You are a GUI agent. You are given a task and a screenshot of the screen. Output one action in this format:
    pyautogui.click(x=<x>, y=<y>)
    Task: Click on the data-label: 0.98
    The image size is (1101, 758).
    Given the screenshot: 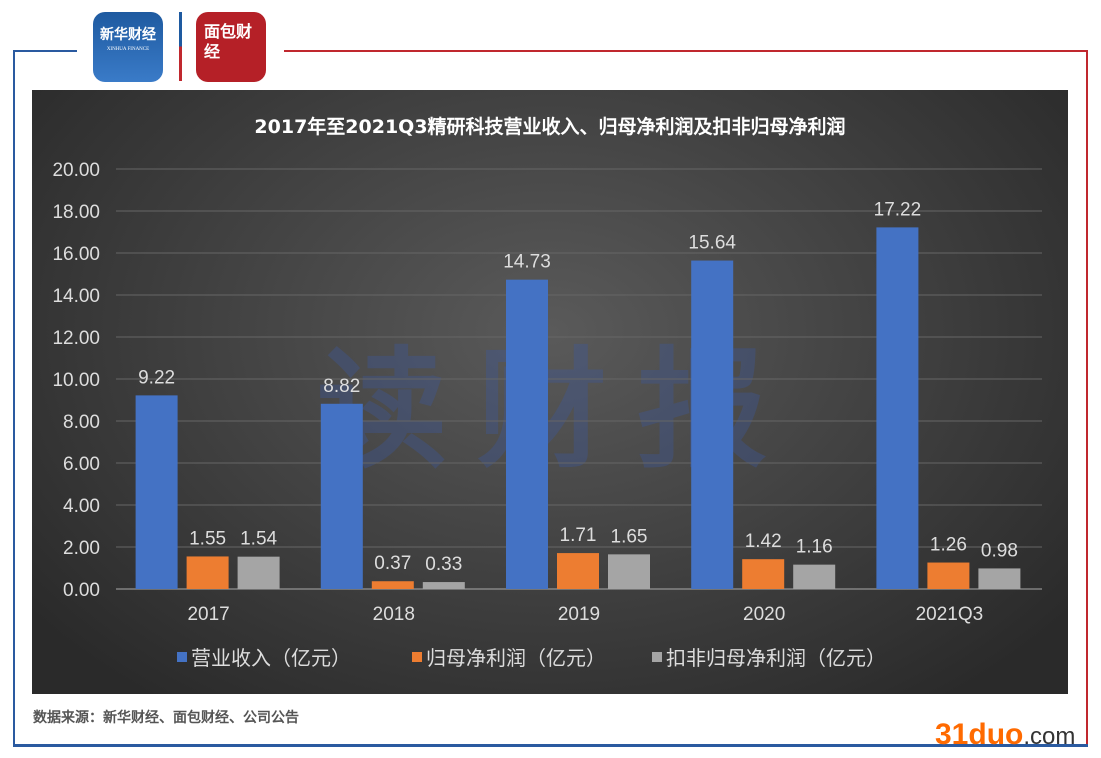 What is the action you would take?
    pyautogui.click(x=999, y=550)
    